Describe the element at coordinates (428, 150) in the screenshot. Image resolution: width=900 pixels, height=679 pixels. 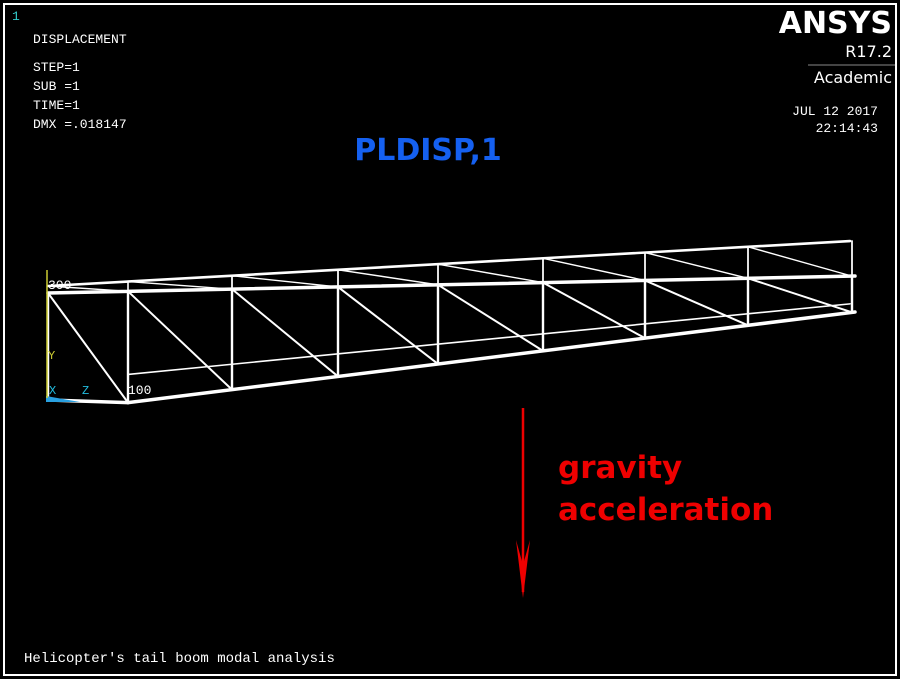
I see `command-label: PLDISP,1` at that location.